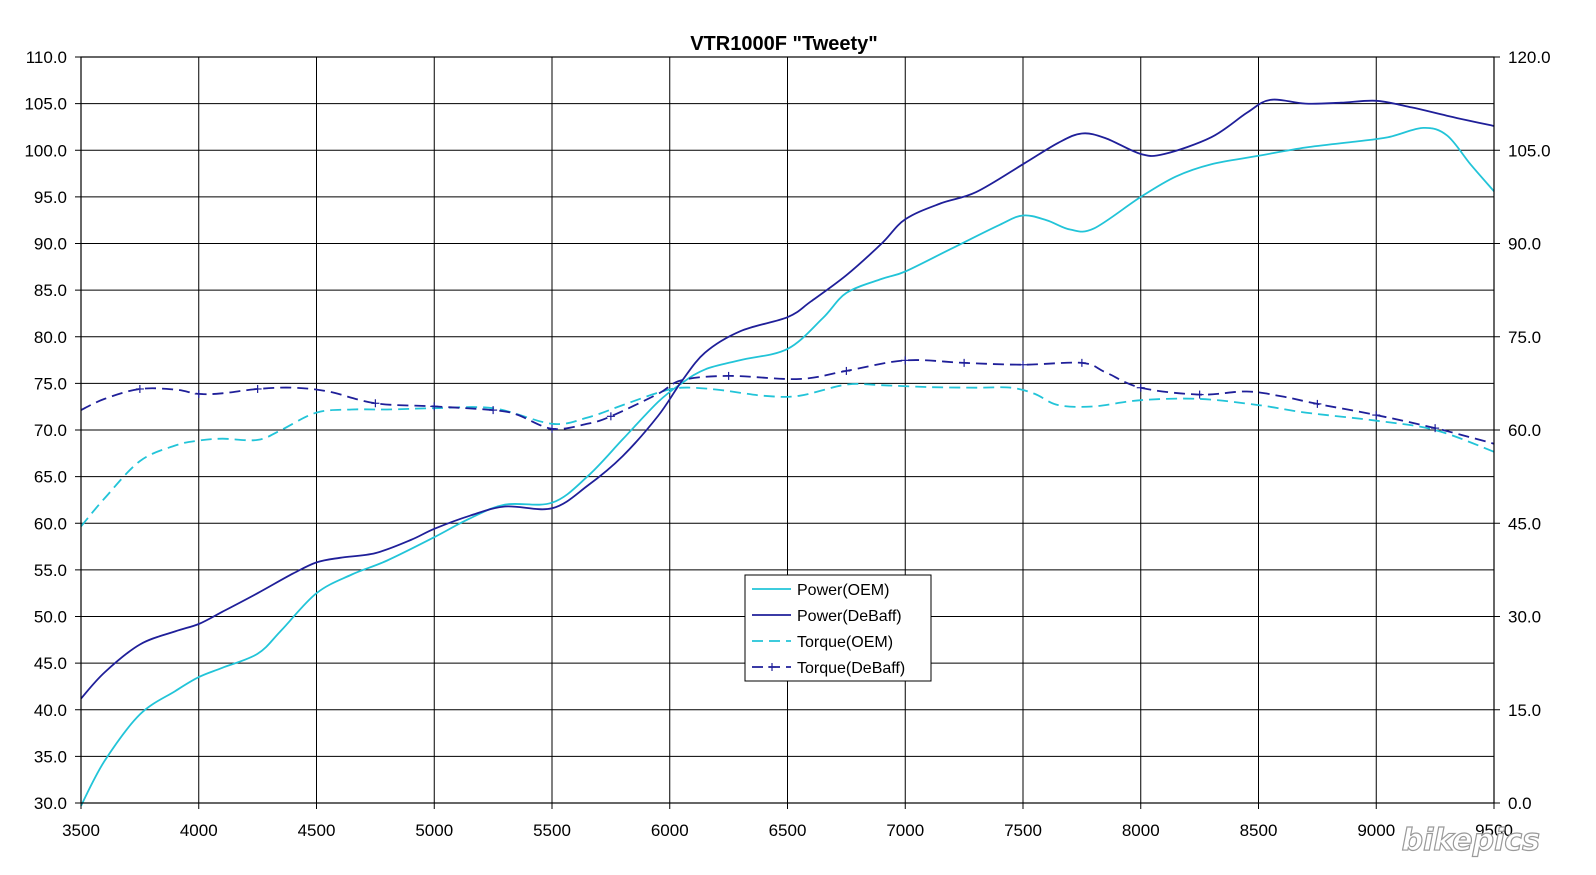 The width and height of the screenshot is (1596, 875). What do you see at coordinates (845, 642) in the screenshot?
I see `legend-label: Torque(OEM)` at bounding box center [845, 642].